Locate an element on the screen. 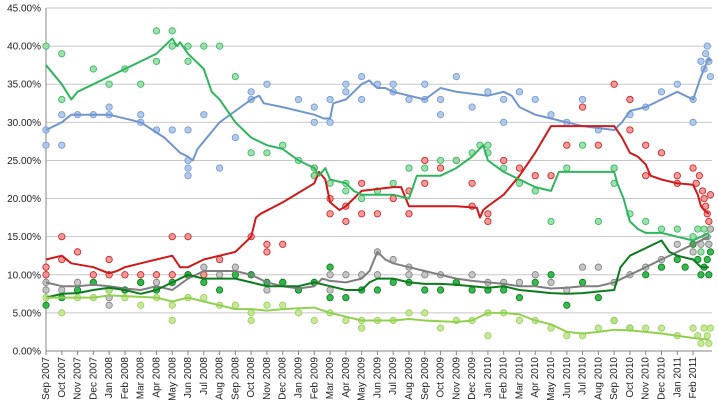 Image resolution: width=718 pixels, height=409 pixels. x-tick-label: Apr 2010 is located at coordinates (535, 377).